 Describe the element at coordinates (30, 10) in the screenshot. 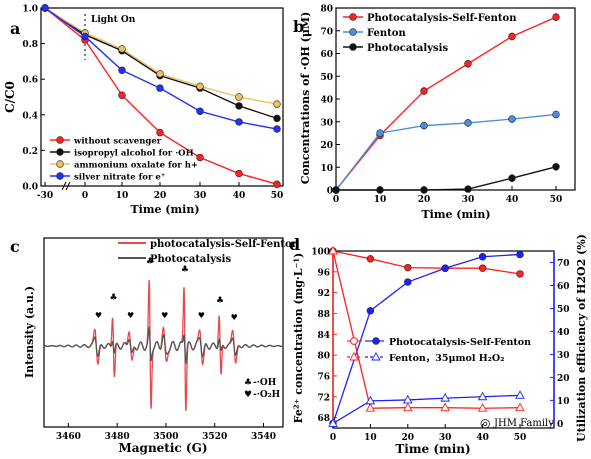

I see `y-tick-label: 1.0` at that location.